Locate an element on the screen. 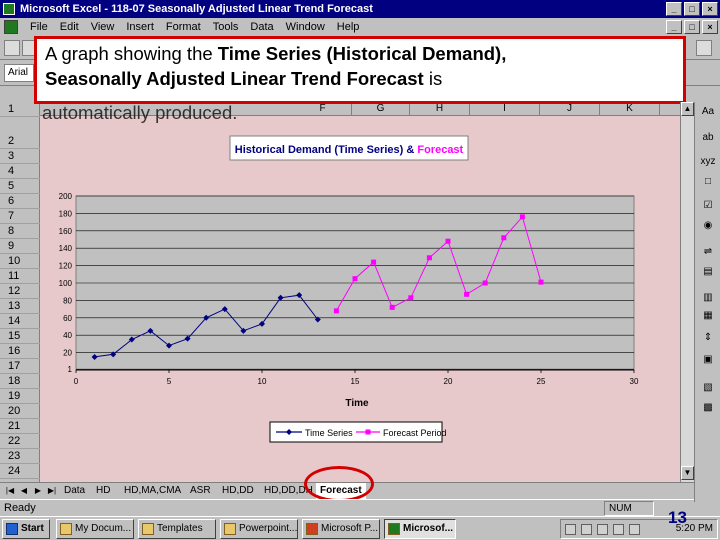  row-header: 12 is located at coordinates (20, 291).